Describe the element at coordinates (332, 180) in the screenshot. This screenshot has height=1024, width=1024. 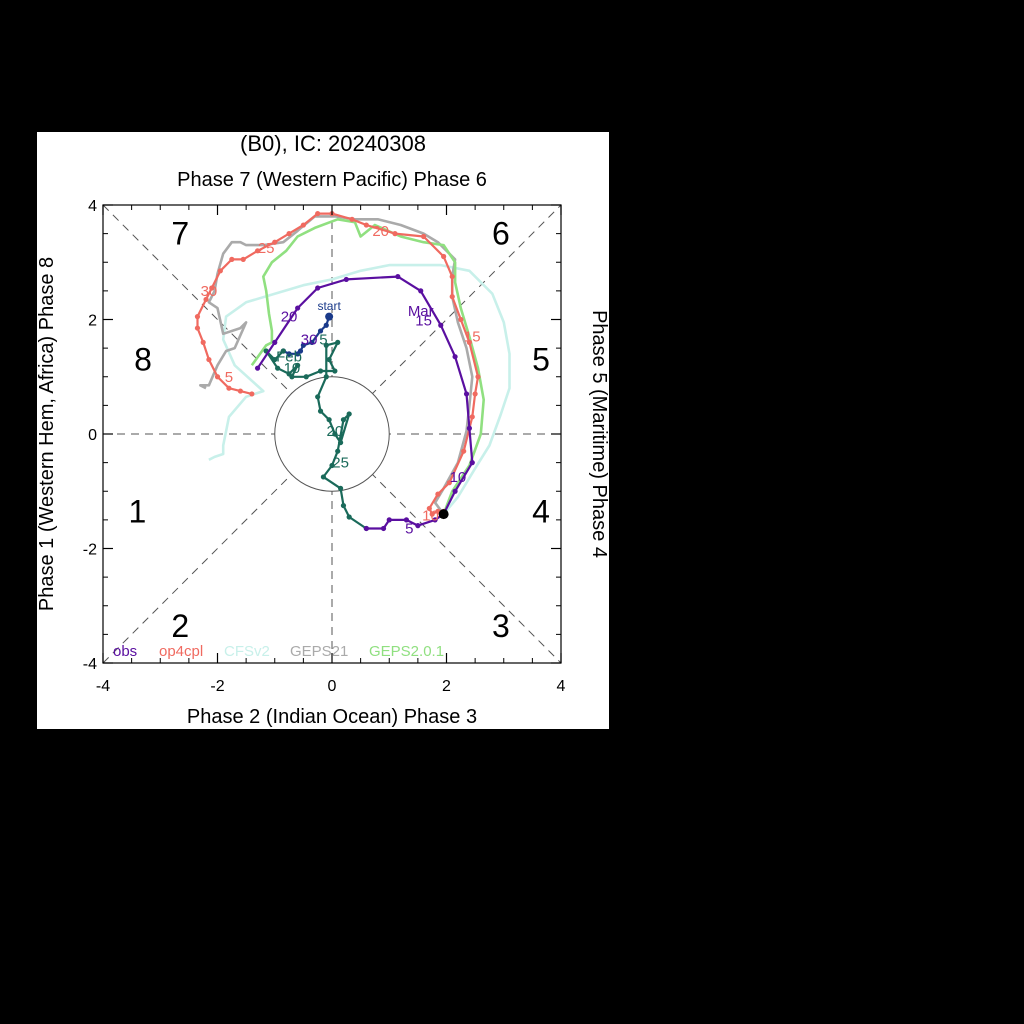
I see `axis-label-top: Phase 7 (Western Pacific) Phase 6` at that location.